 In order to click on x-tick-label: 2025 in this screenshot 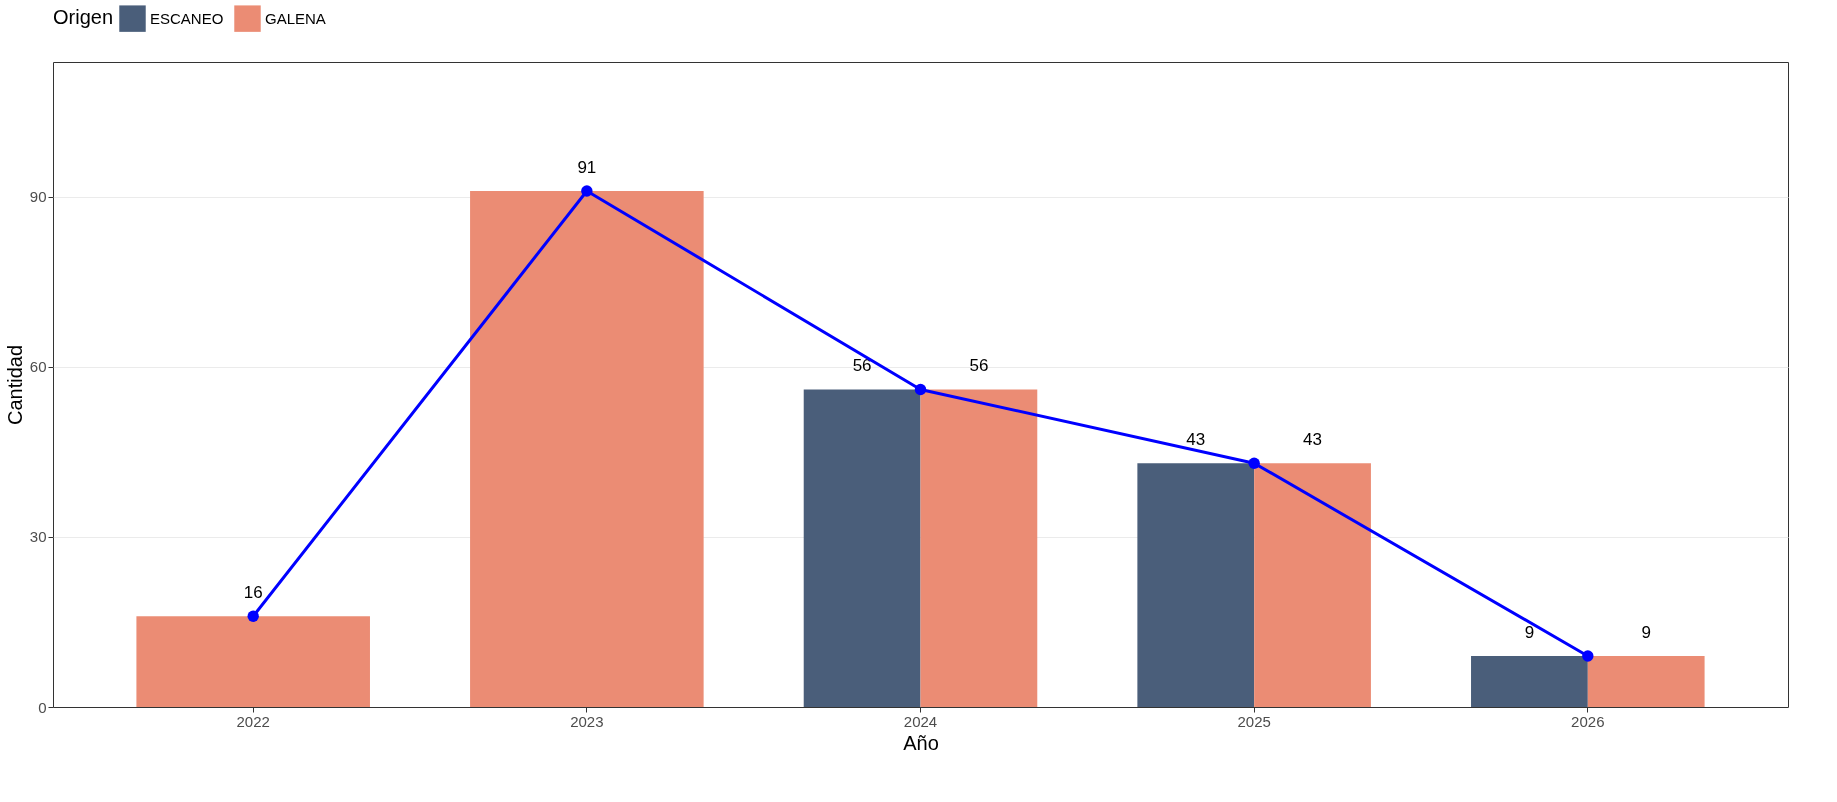, I will do `click(1254, 721)`.